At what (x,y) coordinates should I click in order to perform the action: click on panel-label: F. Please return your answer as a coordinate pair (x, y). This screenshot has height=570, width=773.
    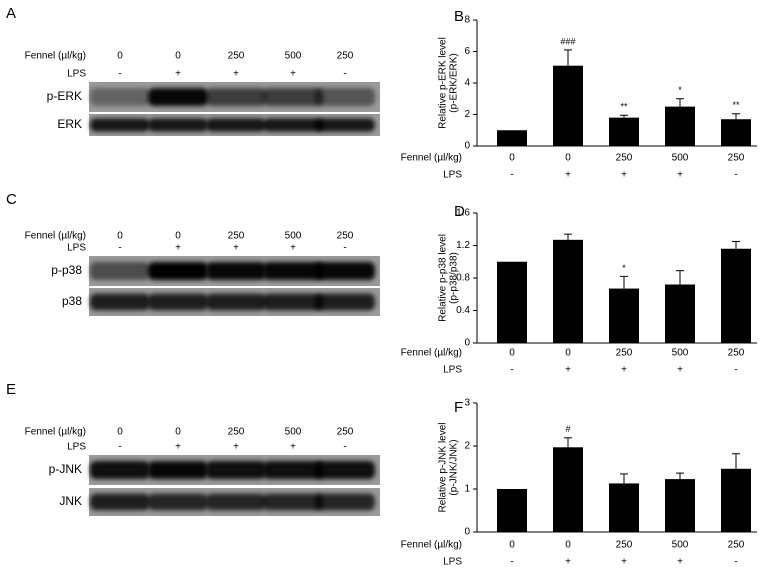
    Looking at the image, I should click on (458, 407).